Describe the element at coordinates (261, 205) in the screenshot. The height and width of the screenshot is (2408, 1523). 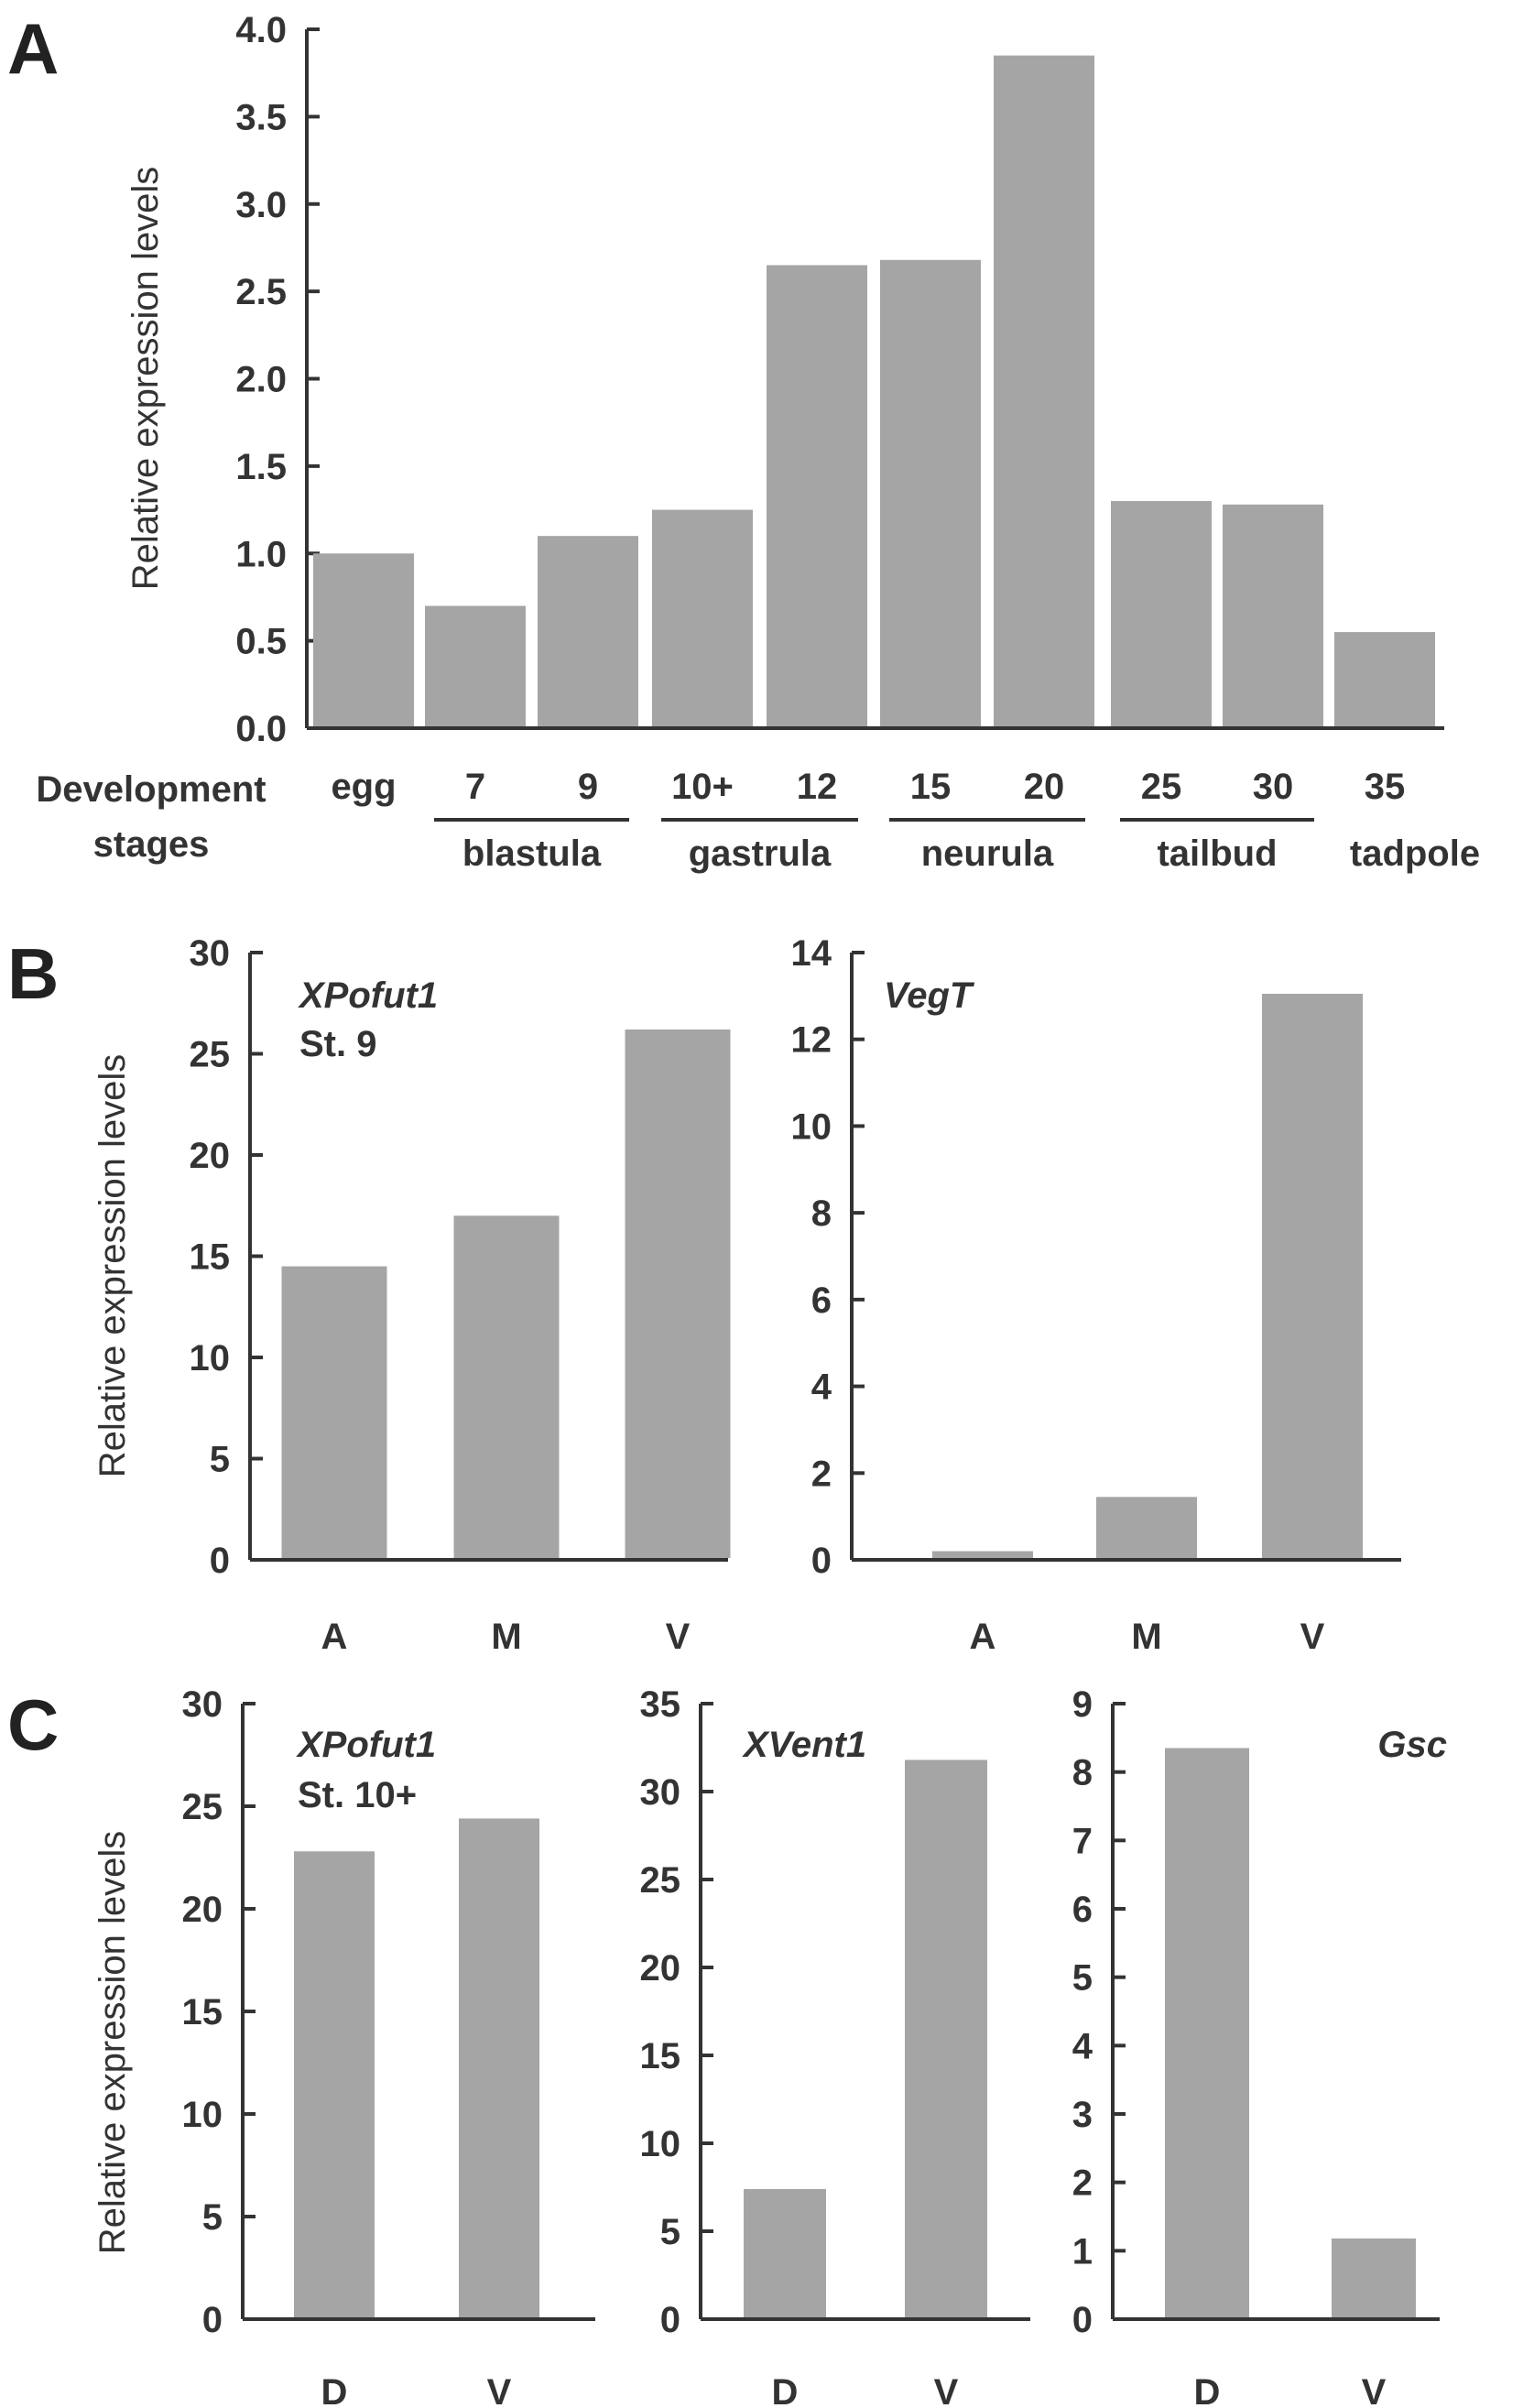
I see `y-tick-label: 3.0` at that location.